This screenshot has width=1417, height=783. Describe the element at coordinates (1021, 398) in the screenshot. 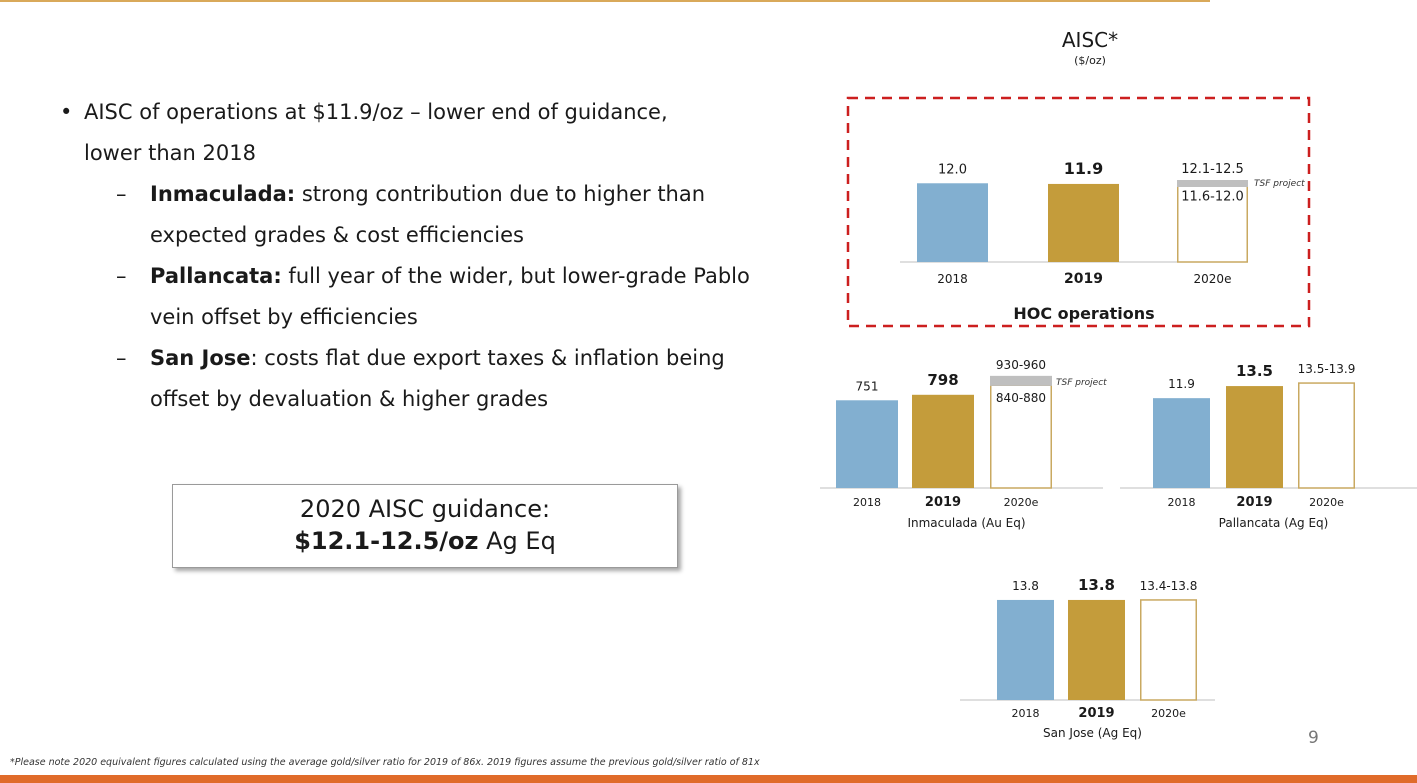

I see `data-label: 840-880` at that location.